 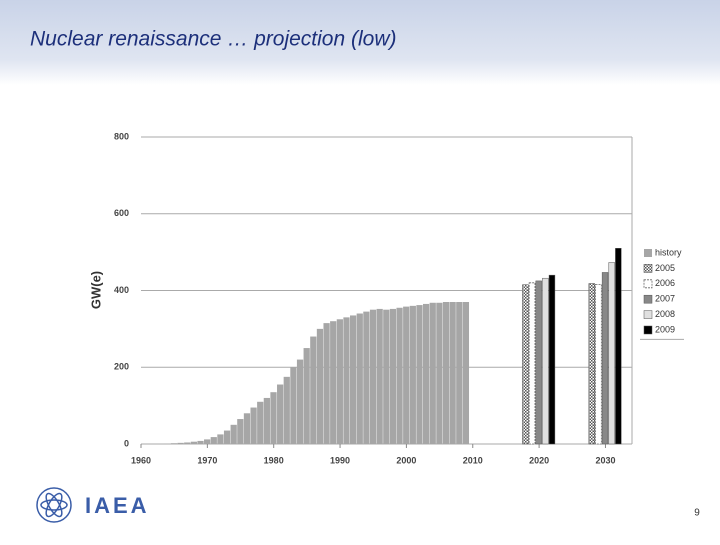 What do you see at coordinates (473, 460) in the screenshot?
I see `x-tick-label: 2010` at bounding box center [473, 460].